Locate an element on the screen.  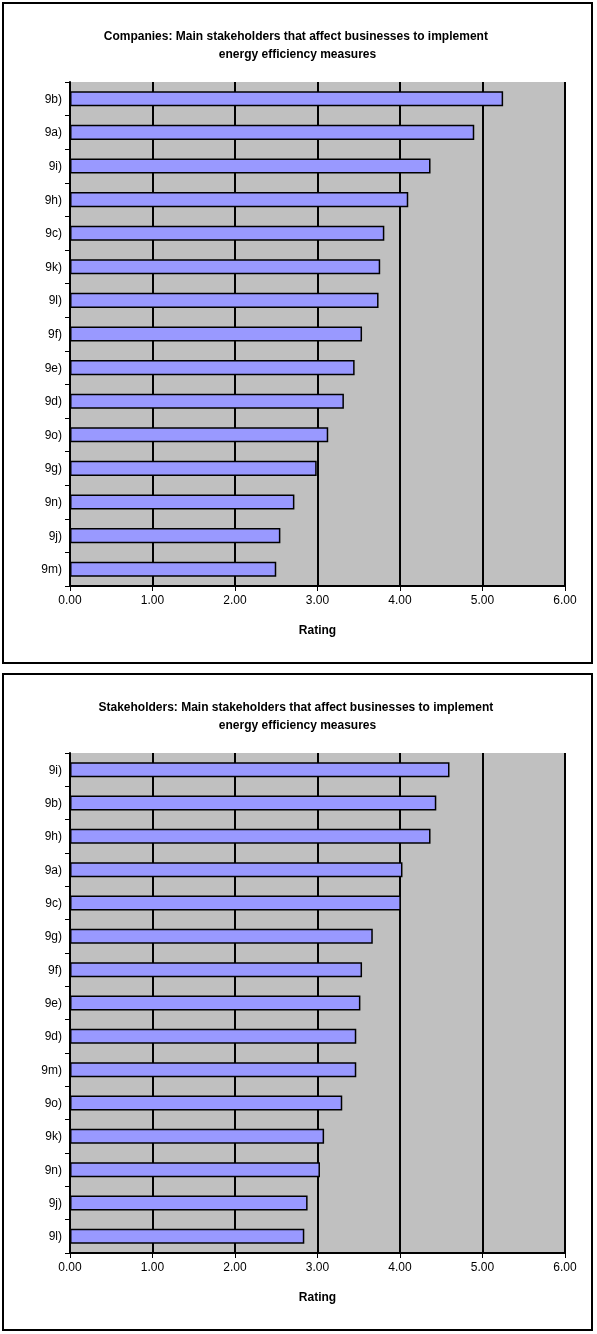
chart-title: Stakeholders: Main stakeholders that affect businesses to implement energy efficiency measures is located at coordinates (297, 716).